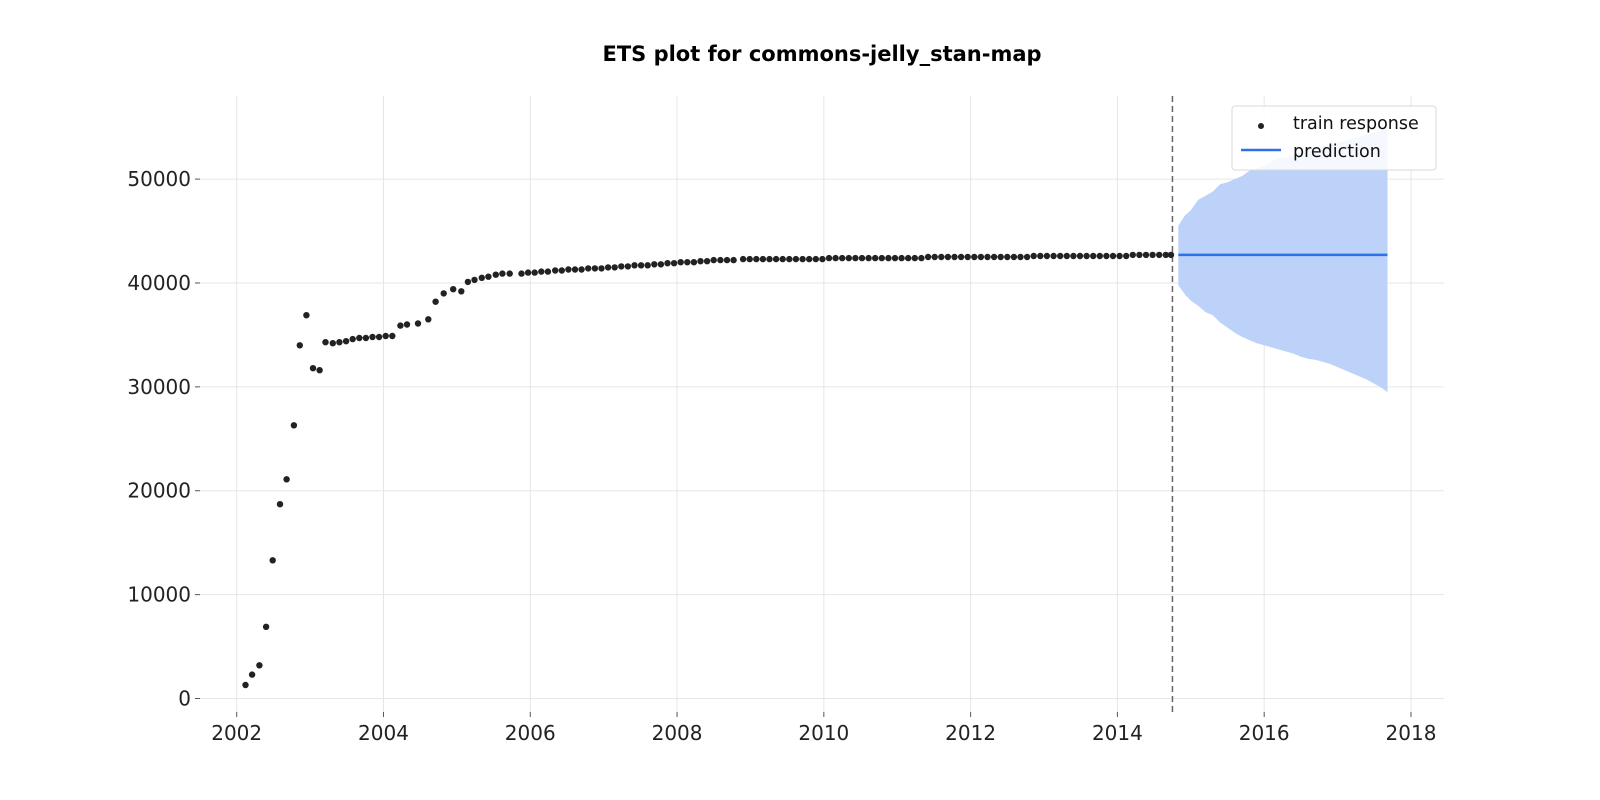  Describe the element at coordinates (530, 733) in the screenshot. I see `x-tick-label: 2006` at that location.